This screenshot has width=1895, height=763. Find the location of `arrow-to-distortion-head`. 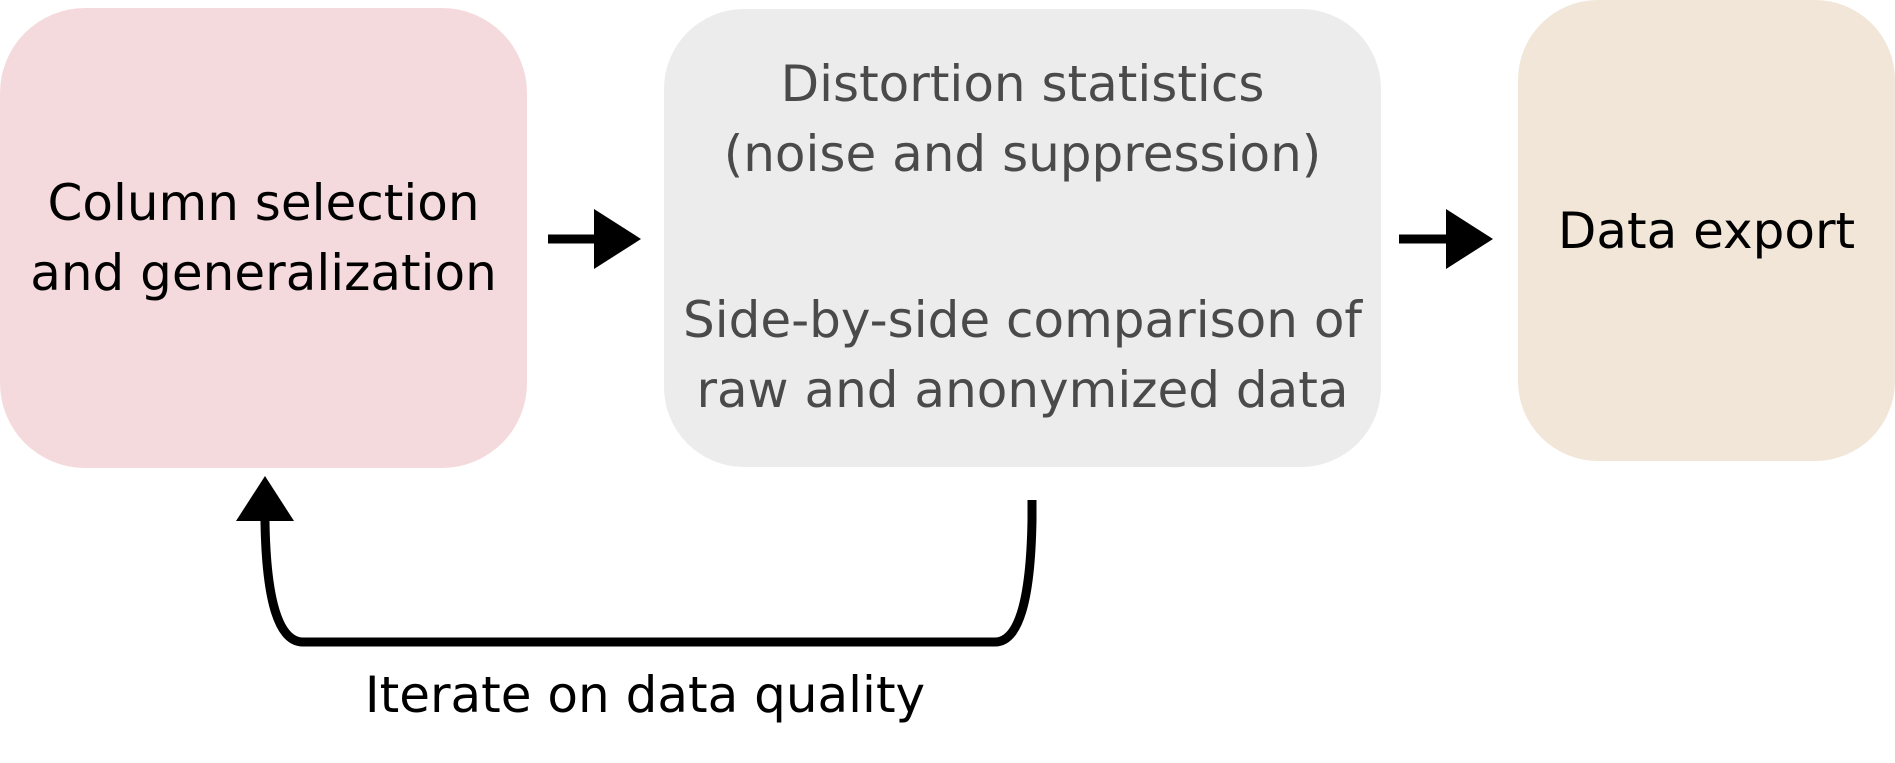

arrow-to-distortion-head is located at coordinates (617, 239).